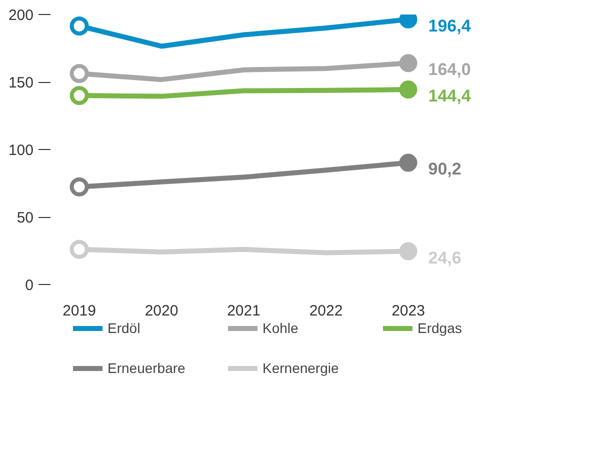 This screenshot has width=598, height=459. I want to click on x-tick-label: 2020, so click(161, 311).